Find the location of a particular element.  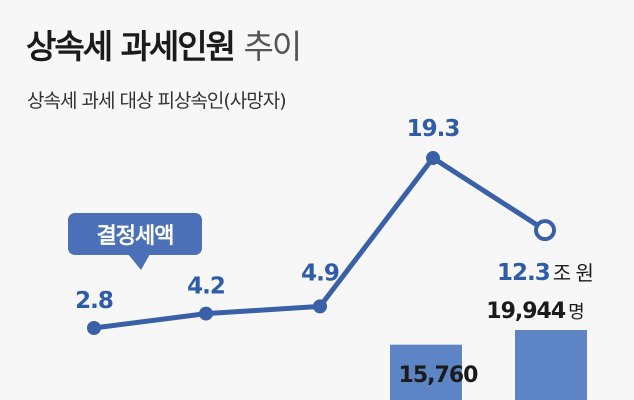

data-label-4: 19.3 is located at coordinates (433, 129).